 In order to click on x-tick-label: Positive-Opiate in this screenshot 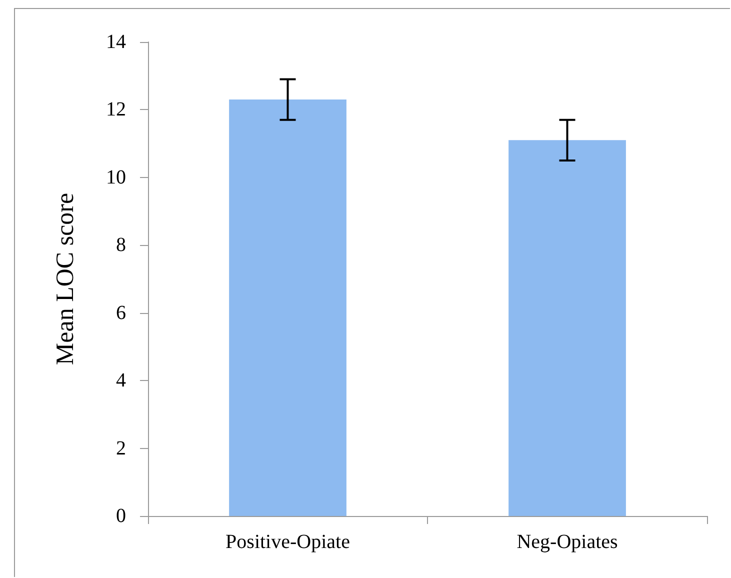, I will do `click(288, 542)`.